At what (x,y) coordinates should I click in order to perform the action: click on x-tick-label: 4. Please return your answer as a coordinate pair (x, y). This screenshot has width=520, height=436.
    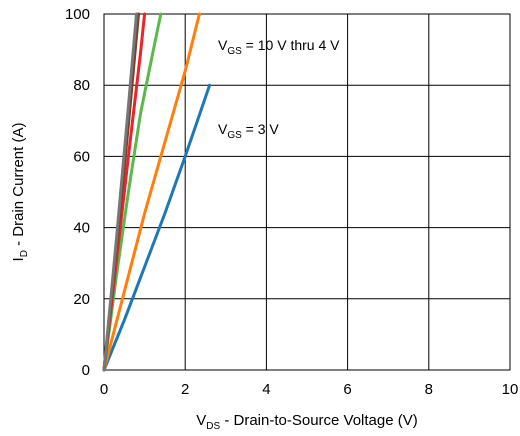
    Looking at the image, I should click on (266, 389).